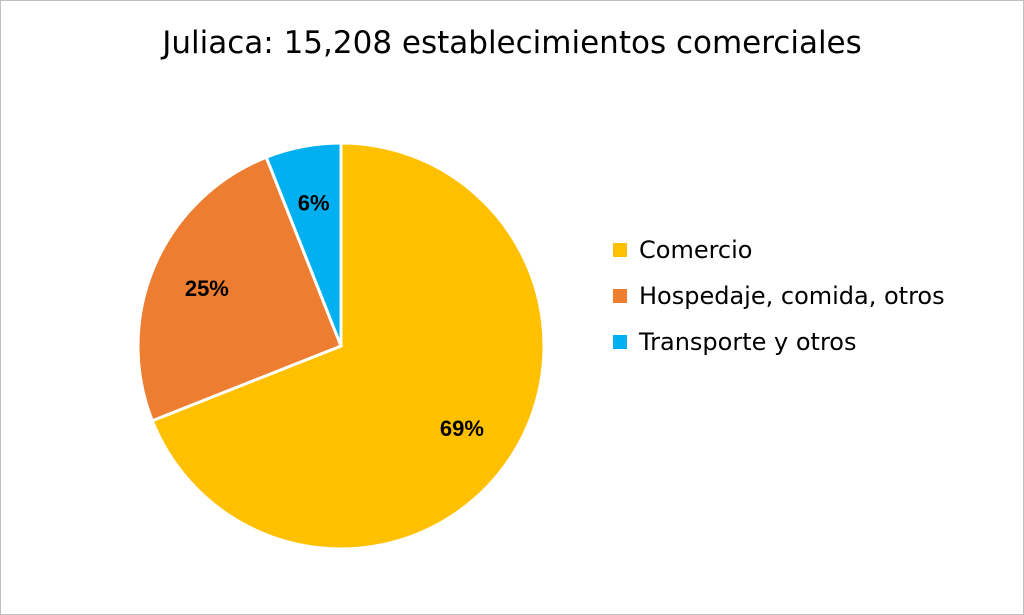 The image size is (1024, 615). What do you see at coordinates (696, 250) in the screenshot?
I see `legend-label: Comercio` at bounding box center [696, 250].